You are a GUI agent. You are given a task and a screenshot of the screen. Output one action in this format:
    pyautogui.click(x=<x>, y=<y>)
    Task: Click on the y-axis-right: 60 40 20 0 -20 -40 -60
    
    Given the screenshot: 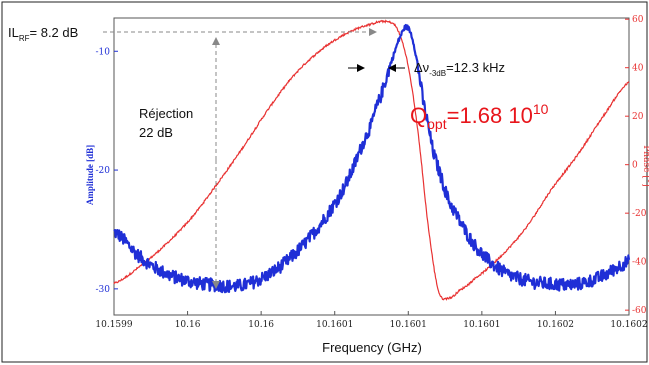 What is the action you would take?
    pyautogui.click(x=636, y=165)
    